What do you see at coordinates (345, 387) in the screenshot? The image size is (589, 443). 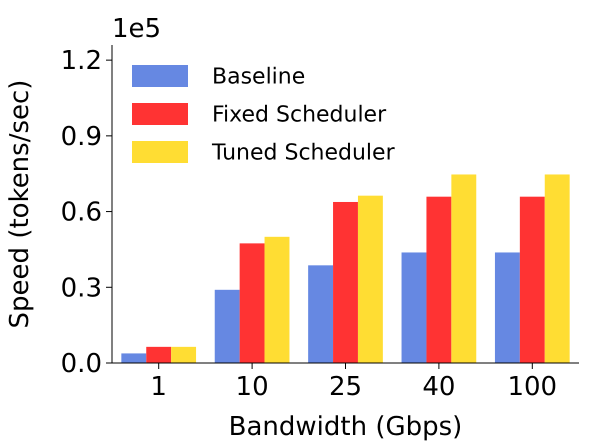 I see `x-tick-label: 25` at bounding box center [345, 387].